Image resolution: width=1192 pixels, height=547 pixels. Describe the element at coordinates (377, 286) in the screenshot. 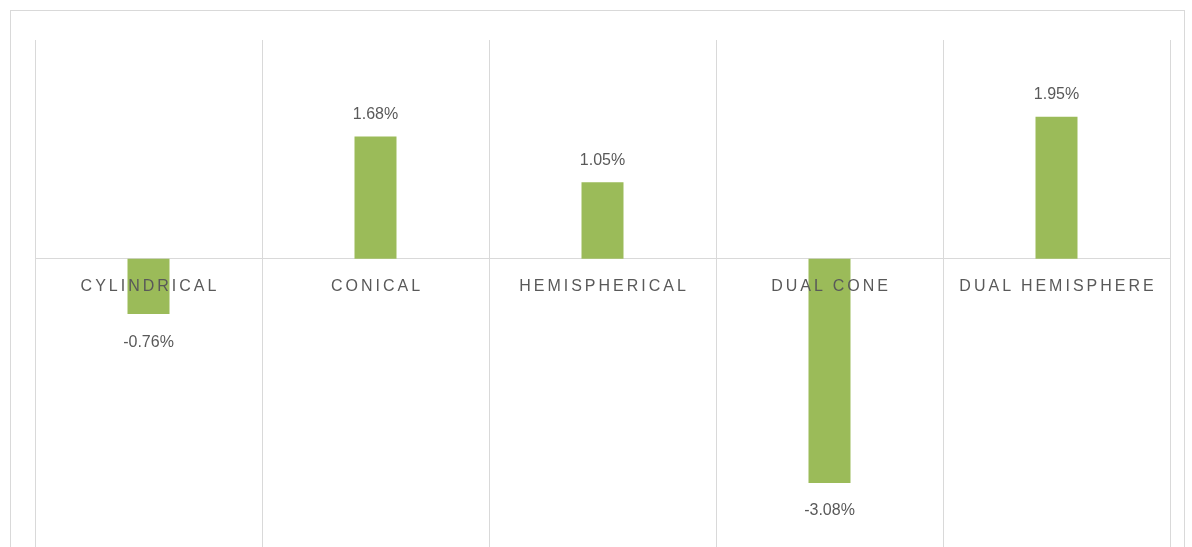

I see `x-tick-label: CONICAL` at that location.